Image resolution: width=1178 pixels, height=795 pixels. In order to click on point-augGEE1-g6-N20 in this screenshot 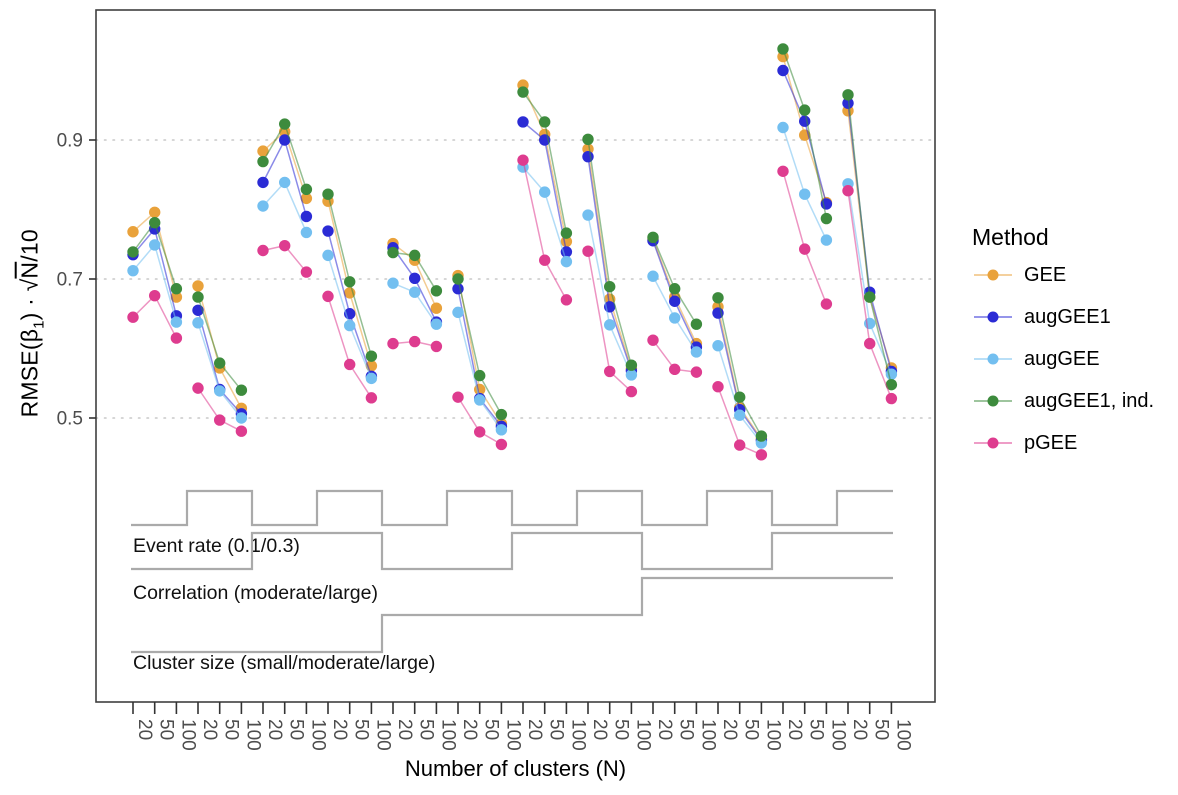, I will do `click(458, 289)`.